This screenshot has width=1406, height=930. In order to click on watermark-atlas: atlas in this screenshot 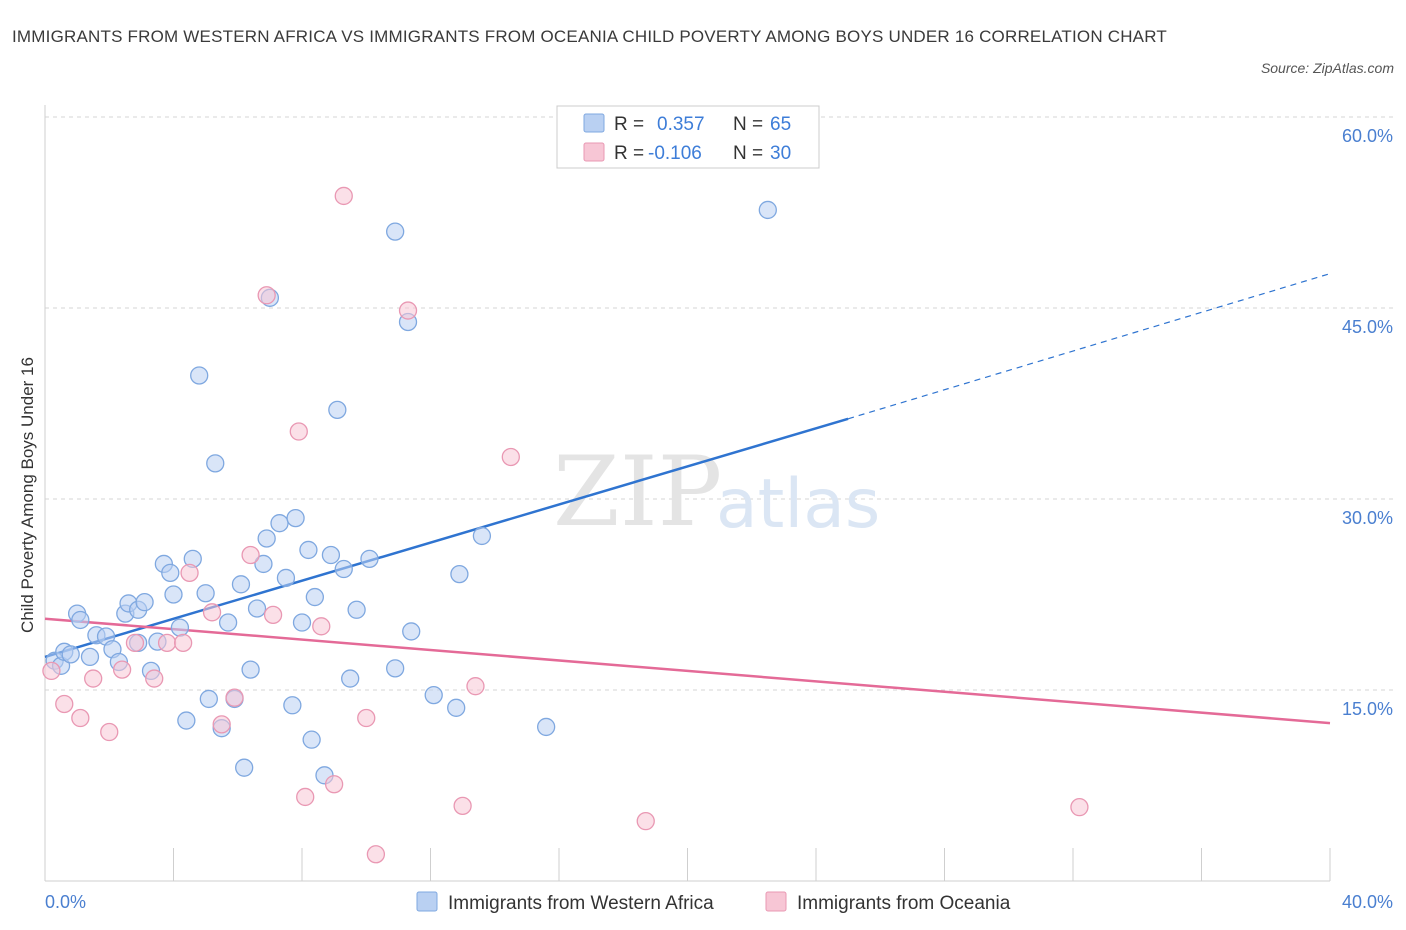, I will do `click(798, 504)`.